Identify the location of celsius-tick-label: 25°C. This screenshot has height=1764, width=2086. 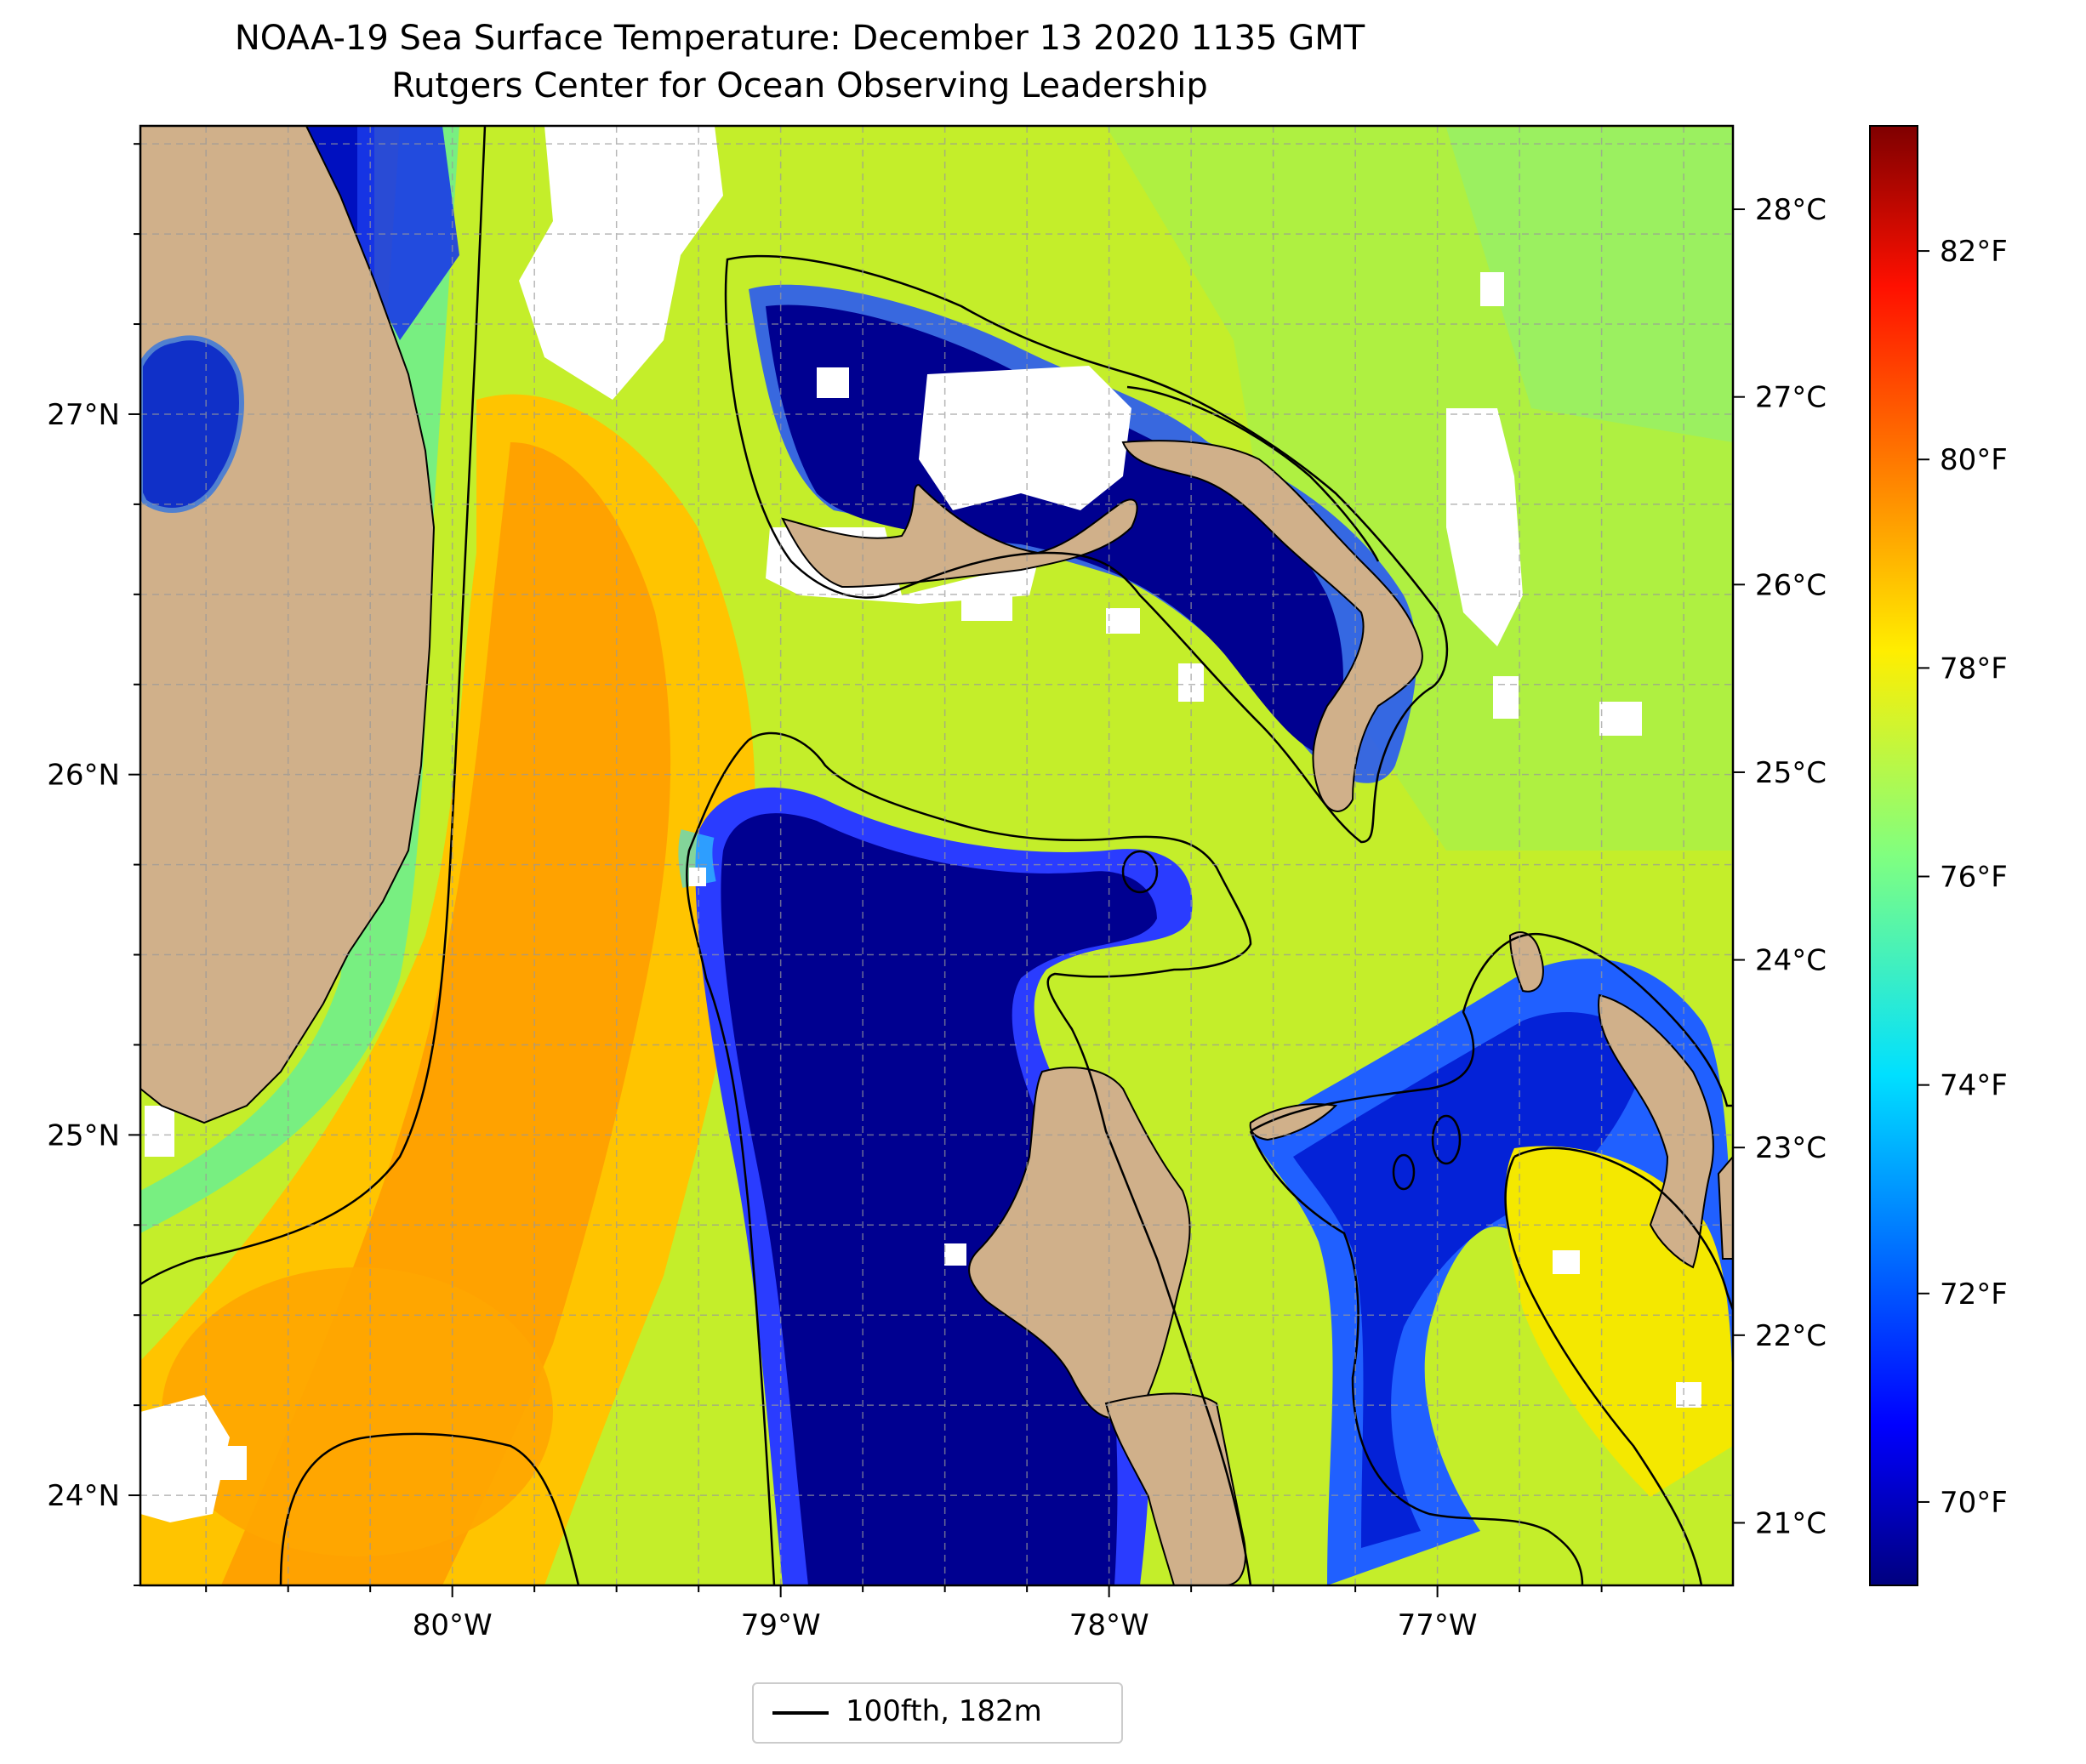
(1791, 773).